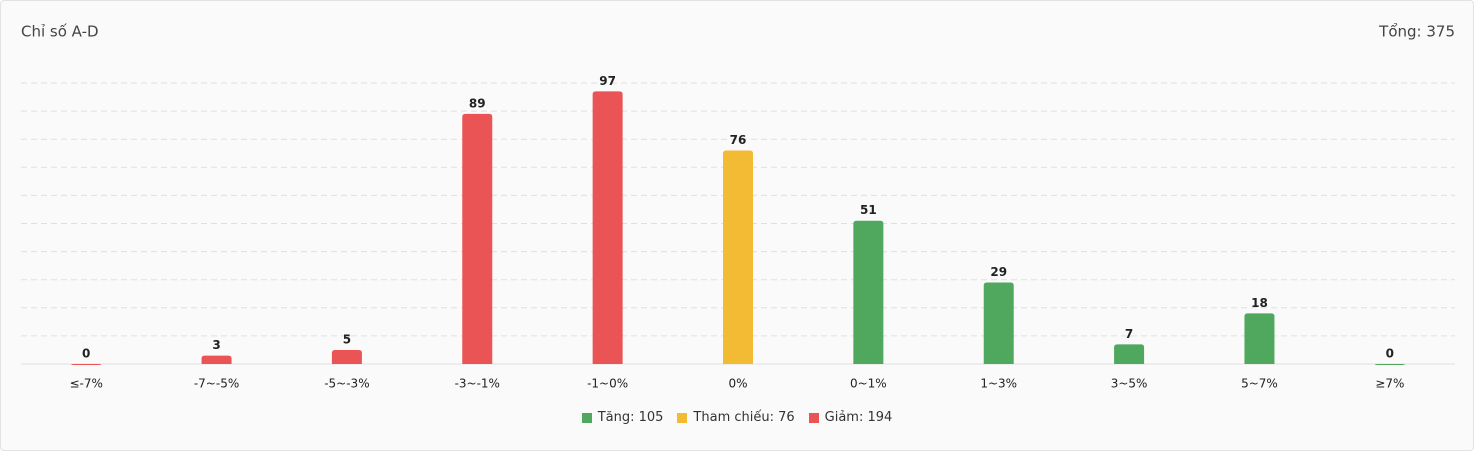 This screenshot has height=451, width=1474. Describe the element at coordinates (1259, 384) in the screenshot. I see `x-tick-label: 5~7%` at that location.